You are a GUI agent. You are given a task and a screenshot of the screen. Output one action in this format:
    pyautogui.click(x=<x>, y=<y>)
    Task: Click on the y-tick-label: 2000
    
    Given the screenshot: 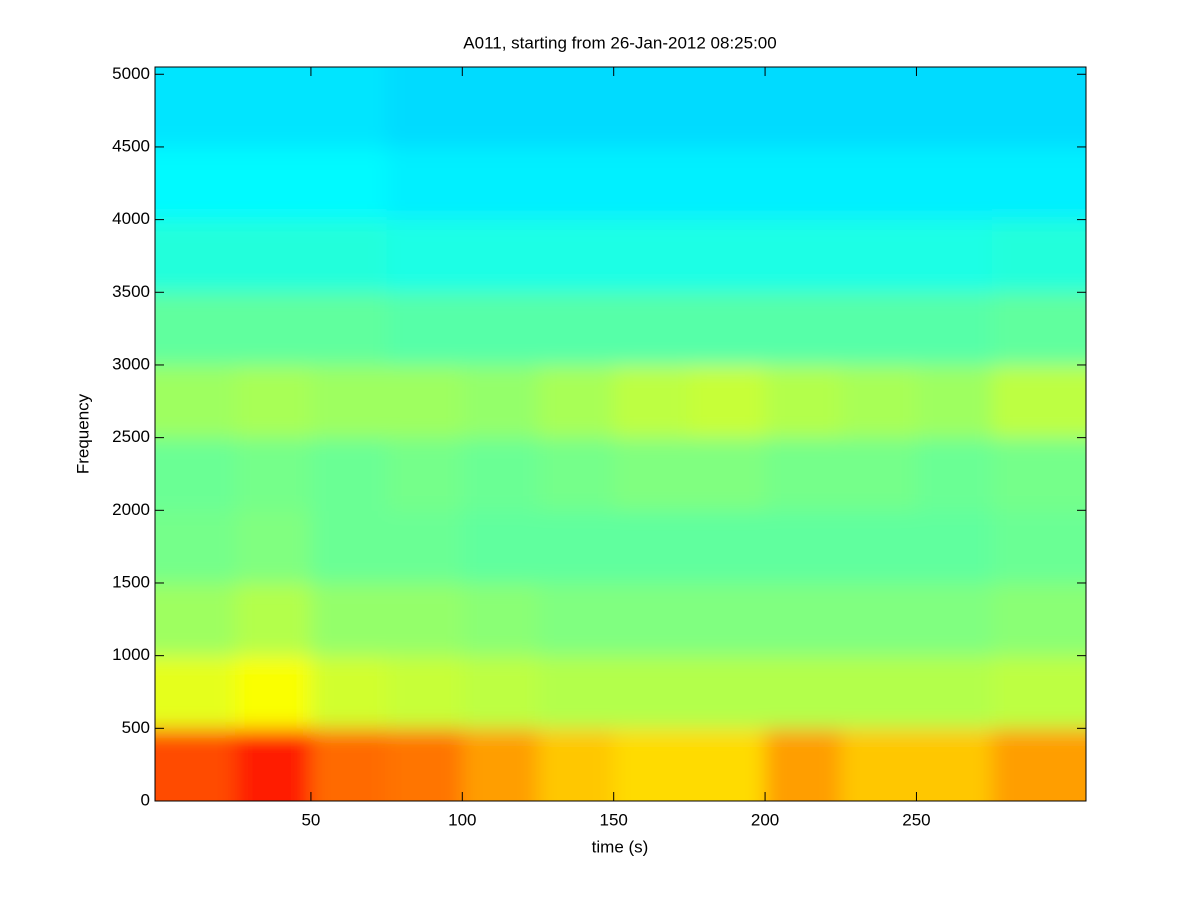 What is the action you would take?
    pyautogui.click(x=131, y=509)
    